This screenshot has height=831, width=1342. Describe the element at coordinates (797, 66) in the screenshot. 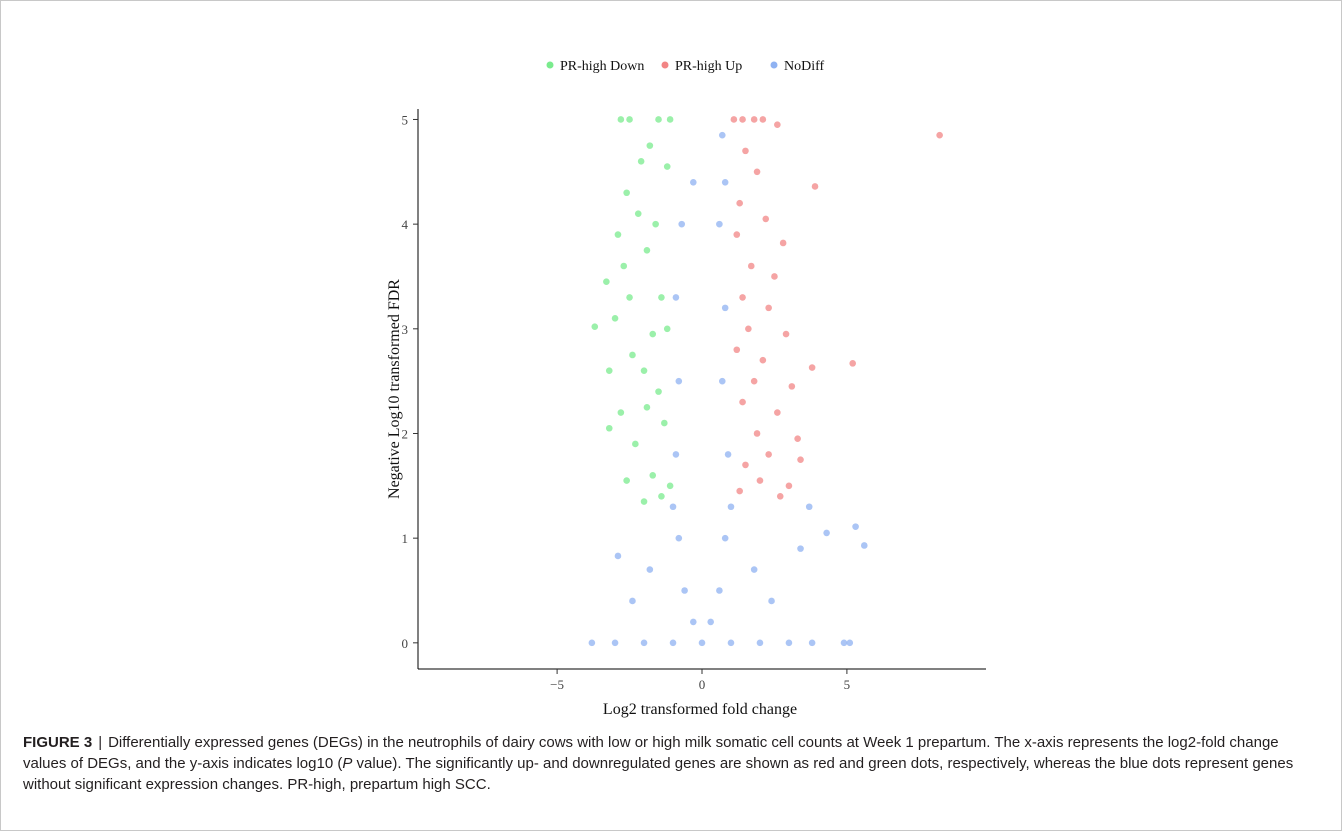

I see `legend-item: NoDiff` at that location.